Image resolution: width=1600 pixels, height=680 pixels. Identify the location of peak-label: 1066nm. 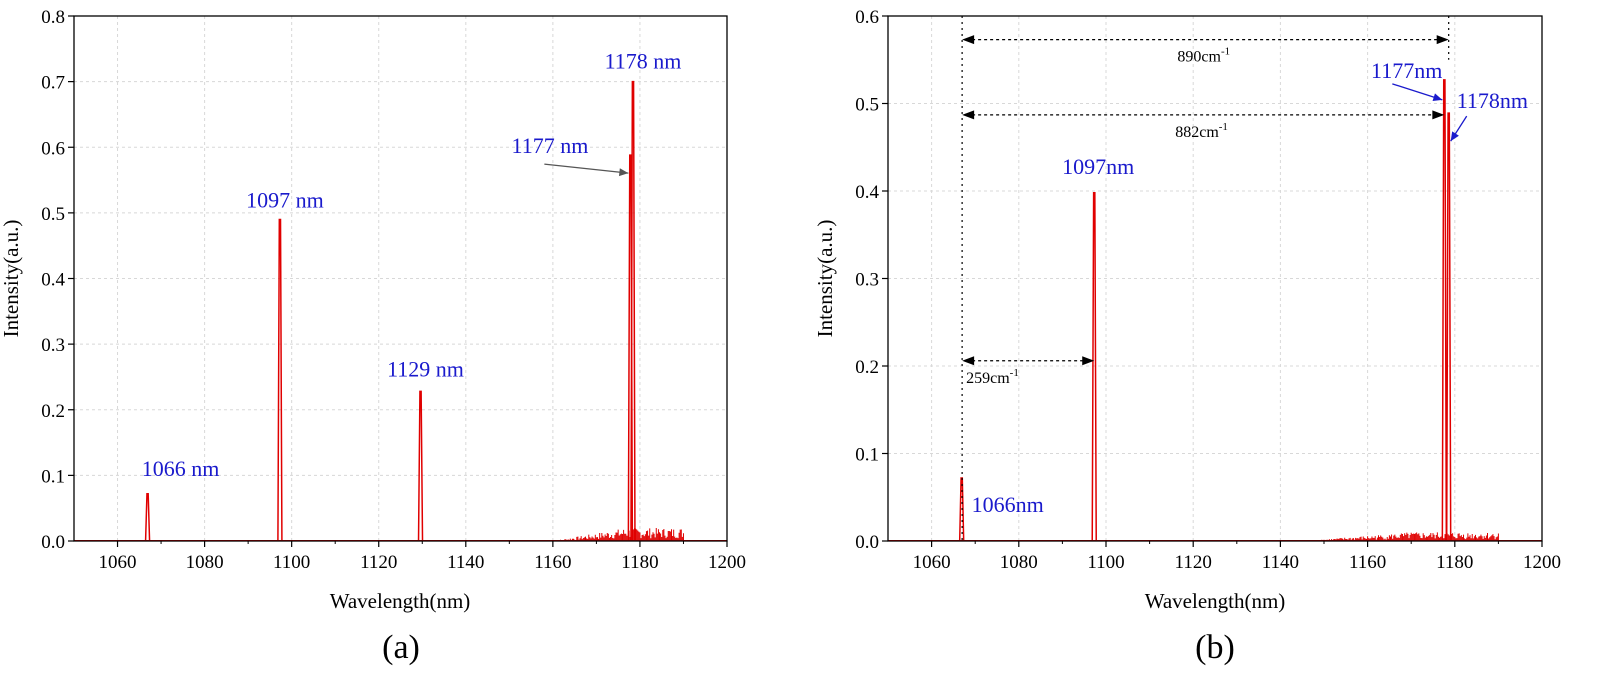
(1008, 504).